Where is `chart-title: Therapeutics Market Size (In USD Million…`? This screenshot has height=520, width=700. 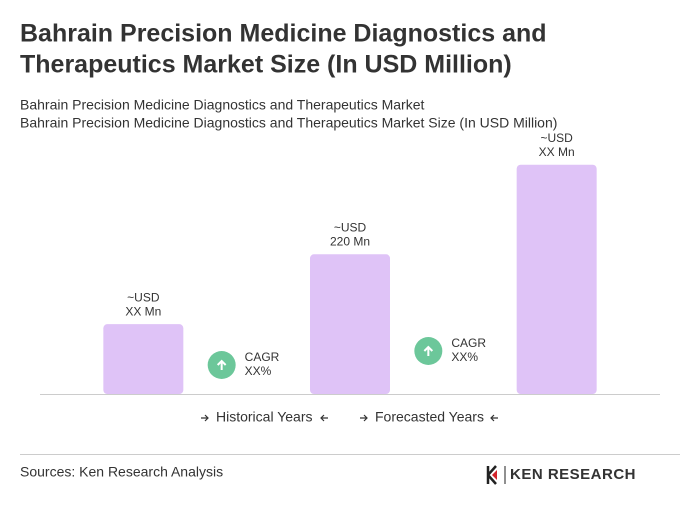
chart-title: Therapeutics Market Size (In USD Million… is located at coordinates (266, 65).